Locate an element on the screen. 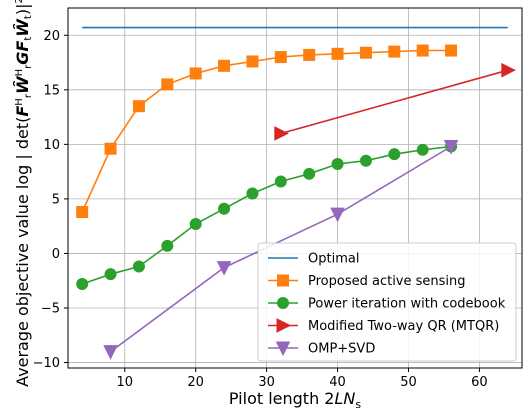 The image size is (532, 416). y-tick-label: 20 is located at coordinates (51, 36).